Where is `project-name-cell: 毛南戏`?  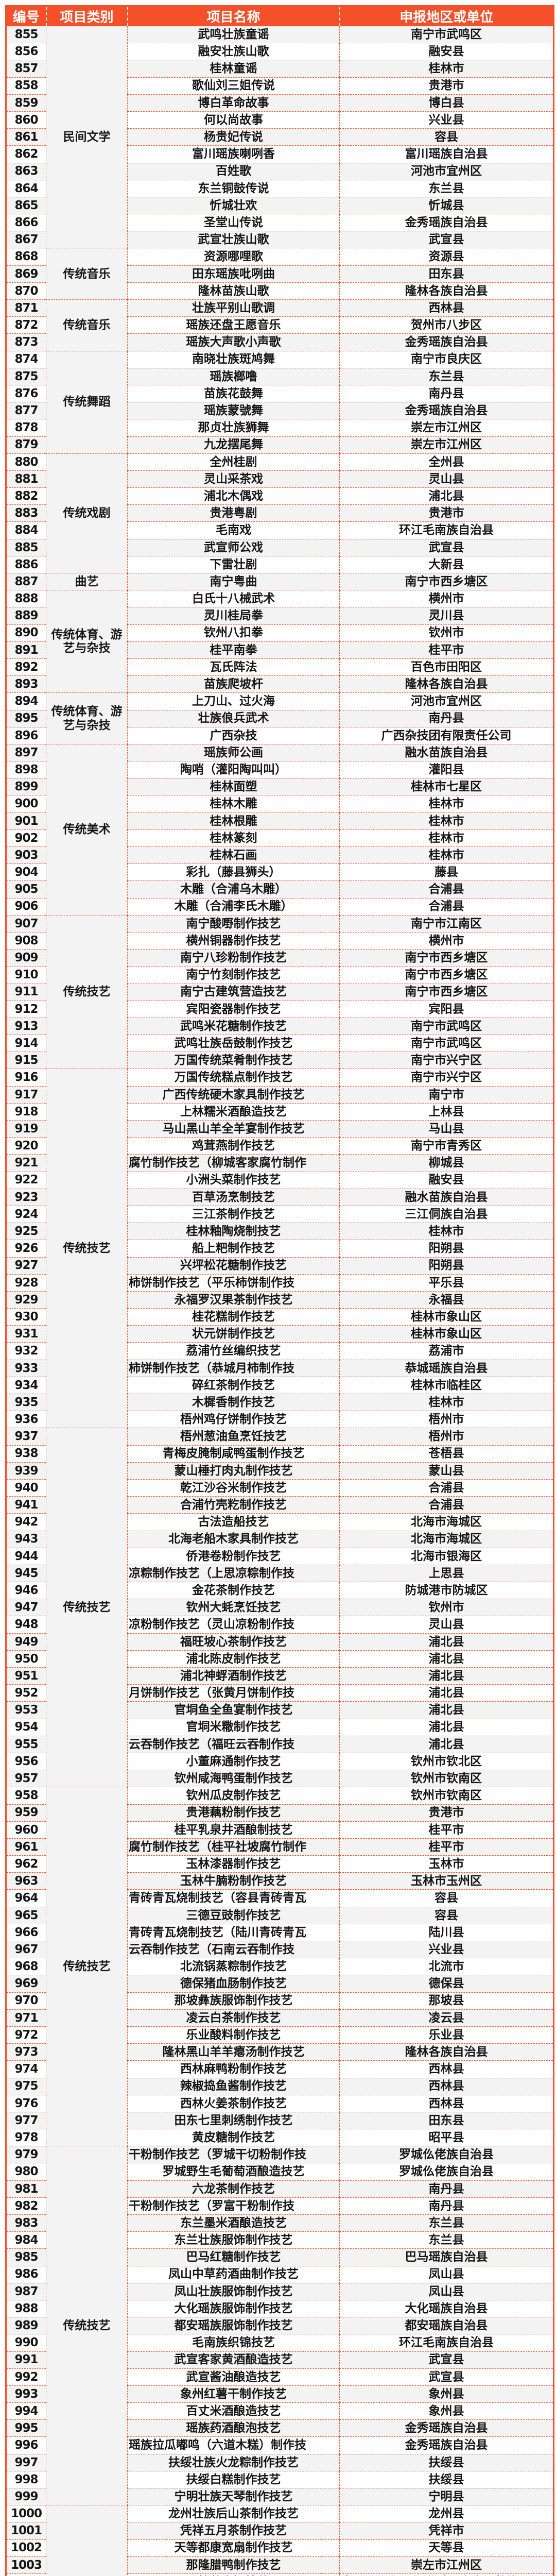
project-name-cell: 毛南戏 is located at coordinates (233, 530).